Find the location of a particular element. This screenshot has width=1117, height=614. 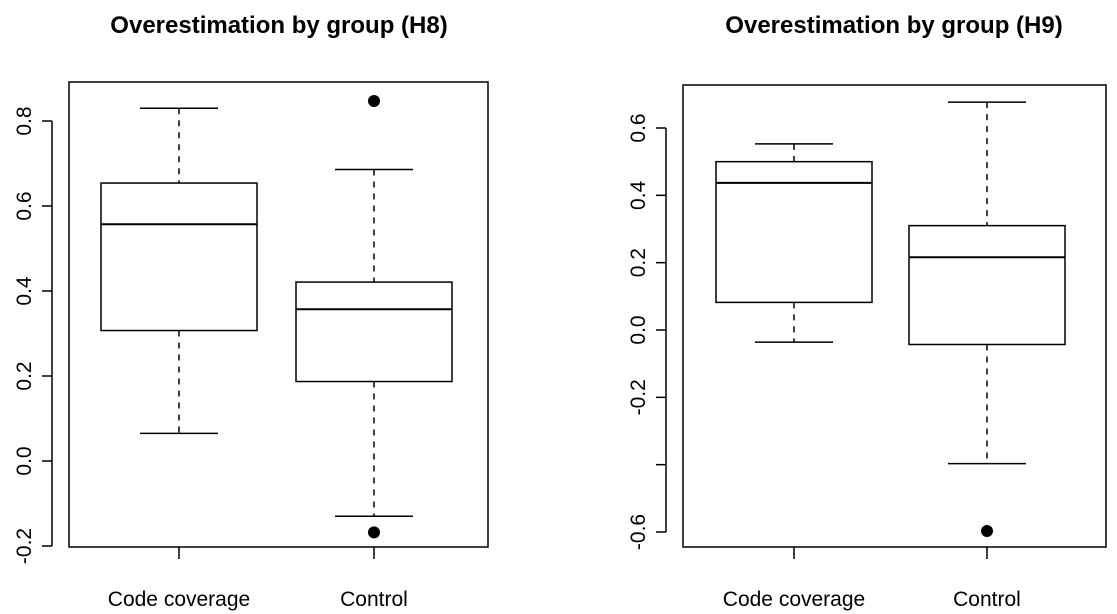

chart-title: Overestimation by group (H8) is located at coordinates (278, 25).